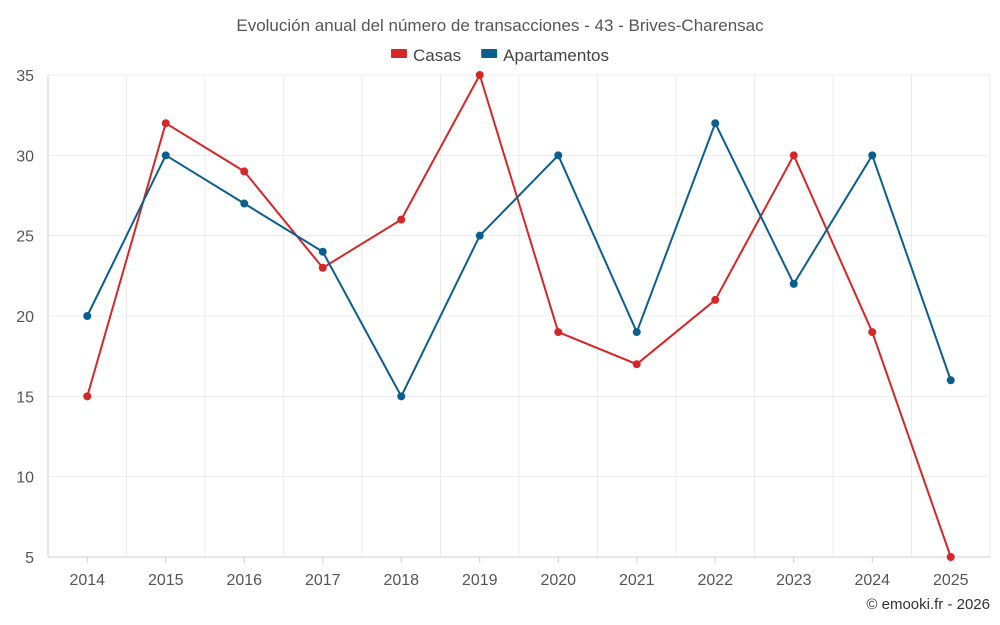 The height and width of the screenshot is (625, 1000). I want to click on legend-item-apartamentos: Apartamentos, so click(545, 55).